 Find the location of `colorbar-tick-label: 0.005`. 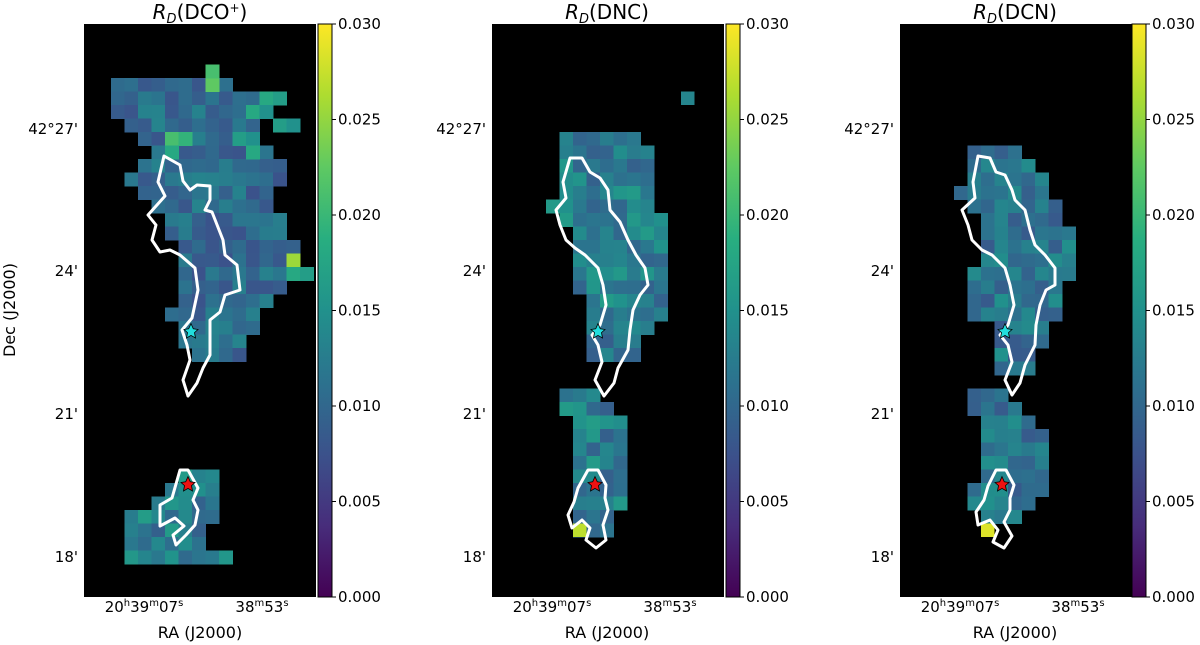

colorbar-tick-label: 0.005 is located at coordinates (1173, 502).